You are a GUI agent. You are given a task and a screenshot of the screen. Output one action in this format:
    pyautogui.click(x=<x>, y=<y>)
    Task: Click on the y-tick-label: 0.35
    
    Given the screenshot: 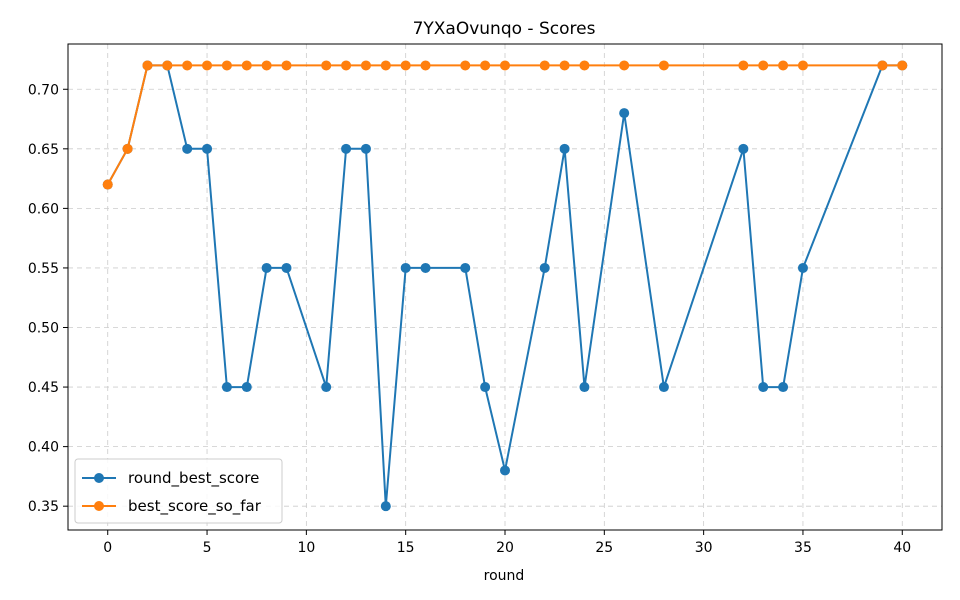 What is the action you would take?
    pyautogui.click(x=43, y=507)
    